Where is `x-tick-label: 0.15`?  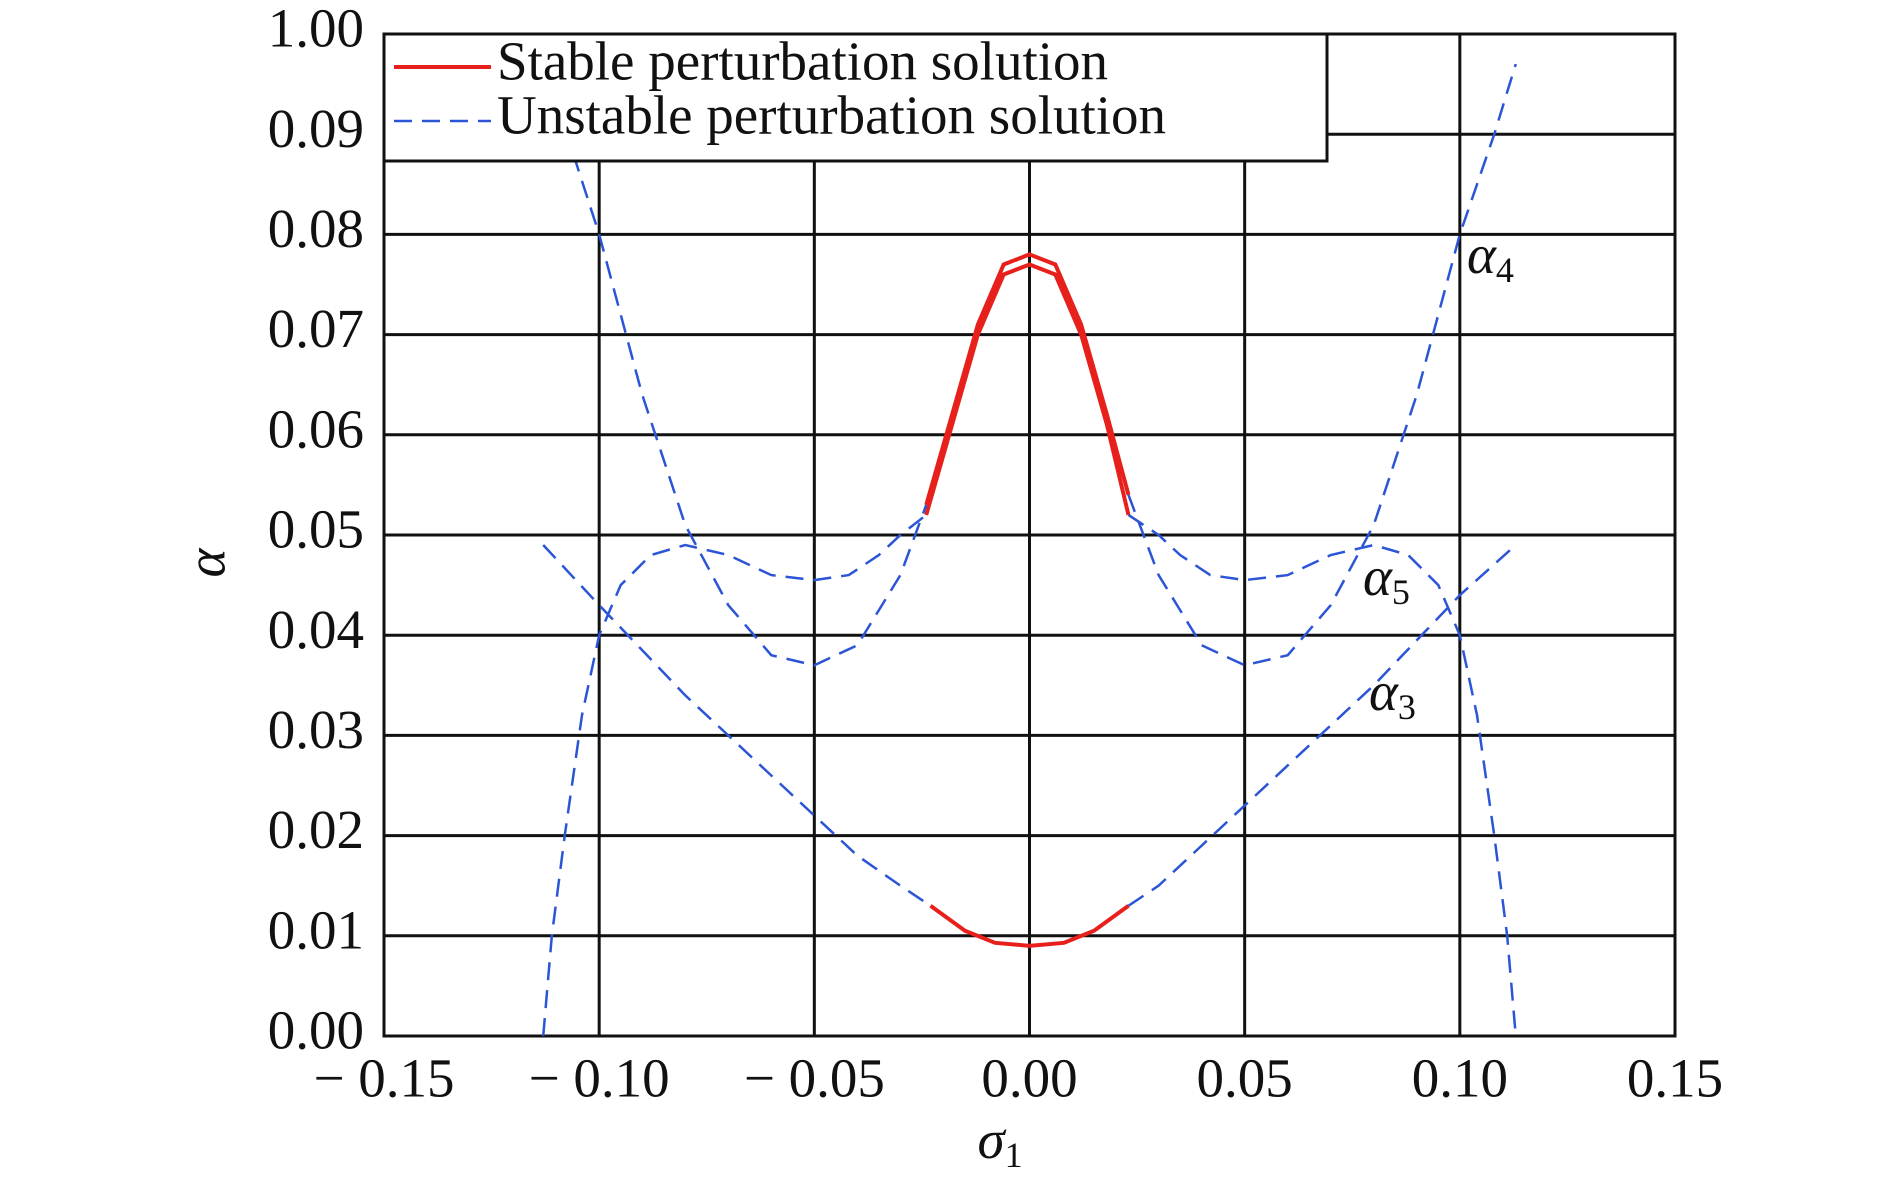
x-tick-label: 0.15 is located at coordinates (1675, 1078).